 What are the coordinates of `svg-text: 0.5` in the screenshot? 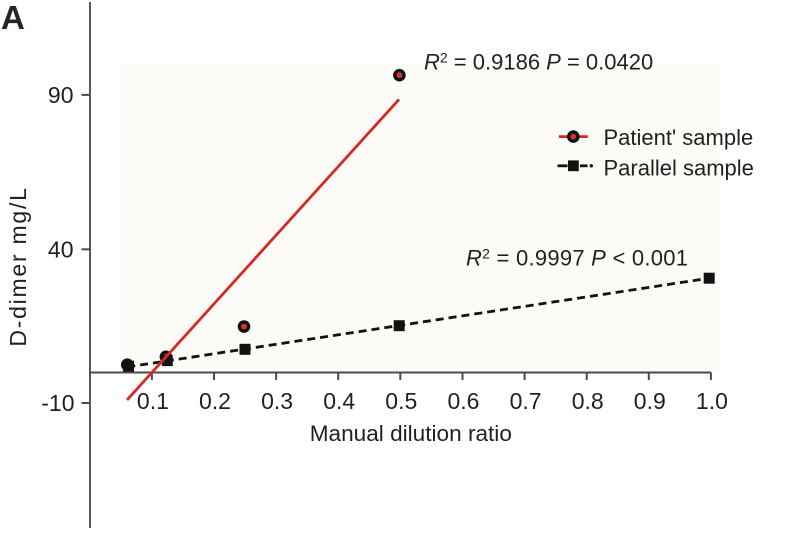 It's located at (401, 401).